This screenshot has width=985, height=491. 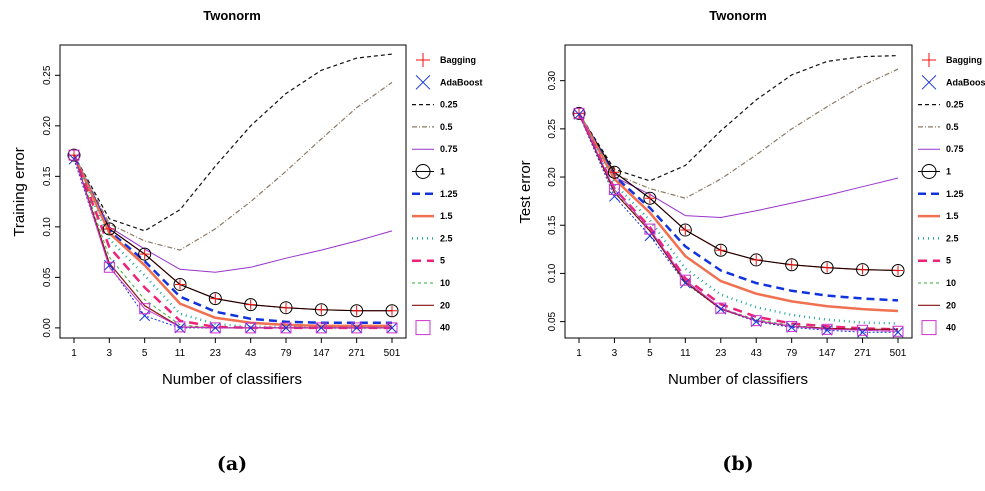 What do you see at coordinates (232, 464) in the screenshot?
I see `panel-label: (a)` at bounding box center [232, 464].